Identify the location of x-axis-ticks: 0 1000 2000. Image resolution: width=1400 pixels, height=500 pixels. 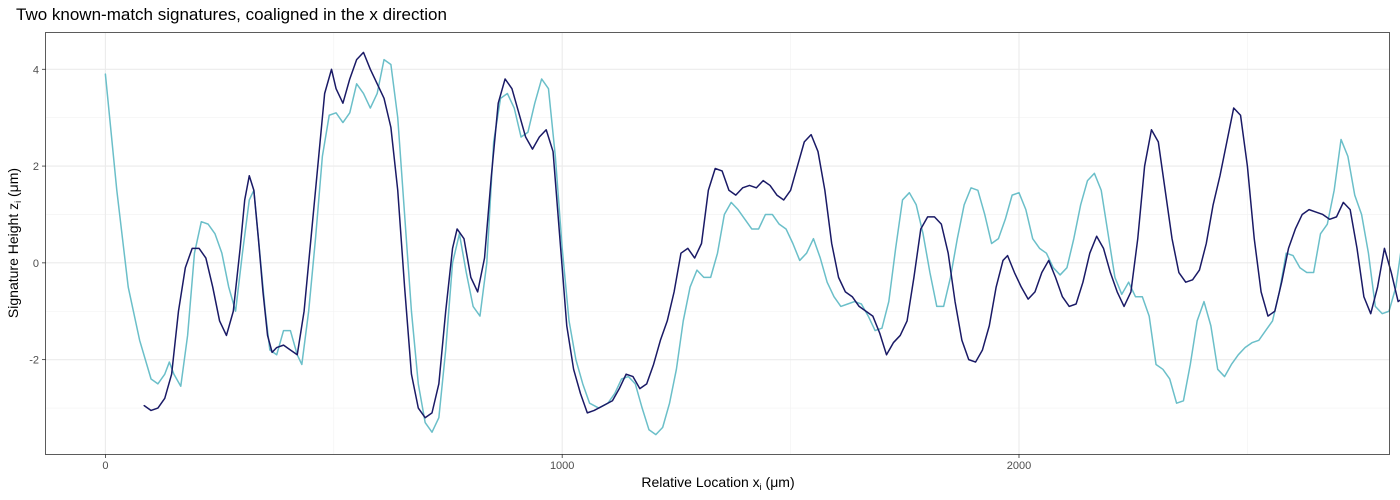
(566, 463).